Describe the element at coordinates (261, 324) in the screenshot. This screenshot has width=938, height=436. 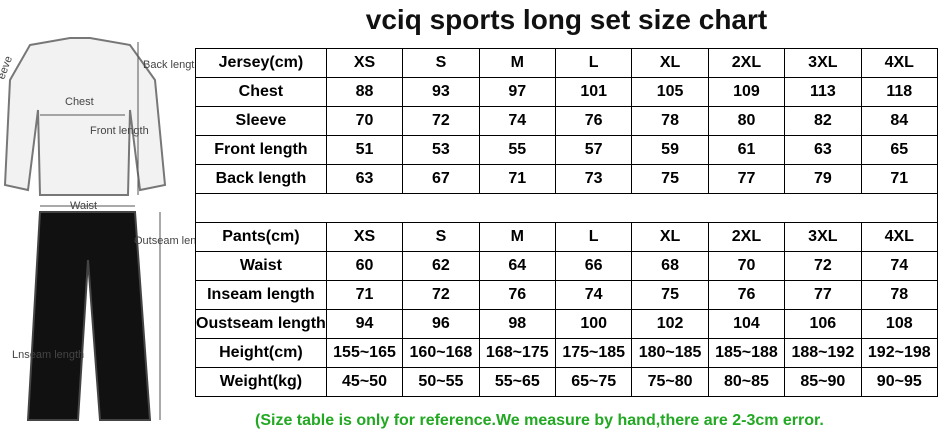
I see `row-label: Oustseam length` at that location.